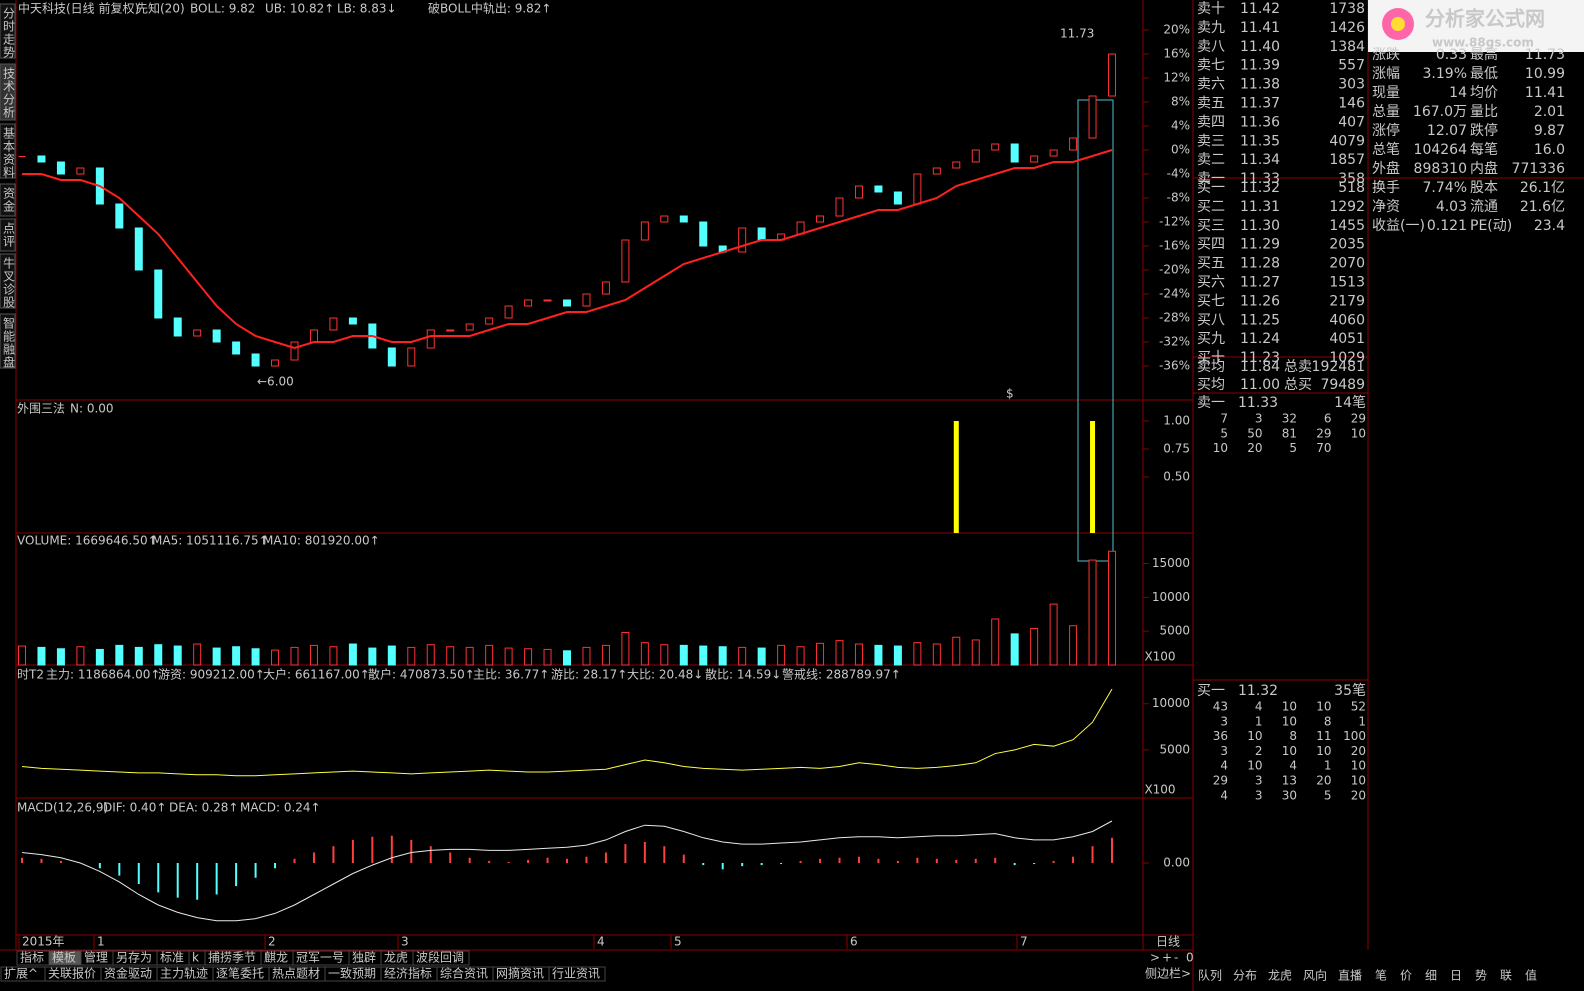 The height and width of the screenshot is (991, 1584). Describe the element at coordinates (1350, 976) in the screenshot. I see `side-tab-button: 直播` at that location.